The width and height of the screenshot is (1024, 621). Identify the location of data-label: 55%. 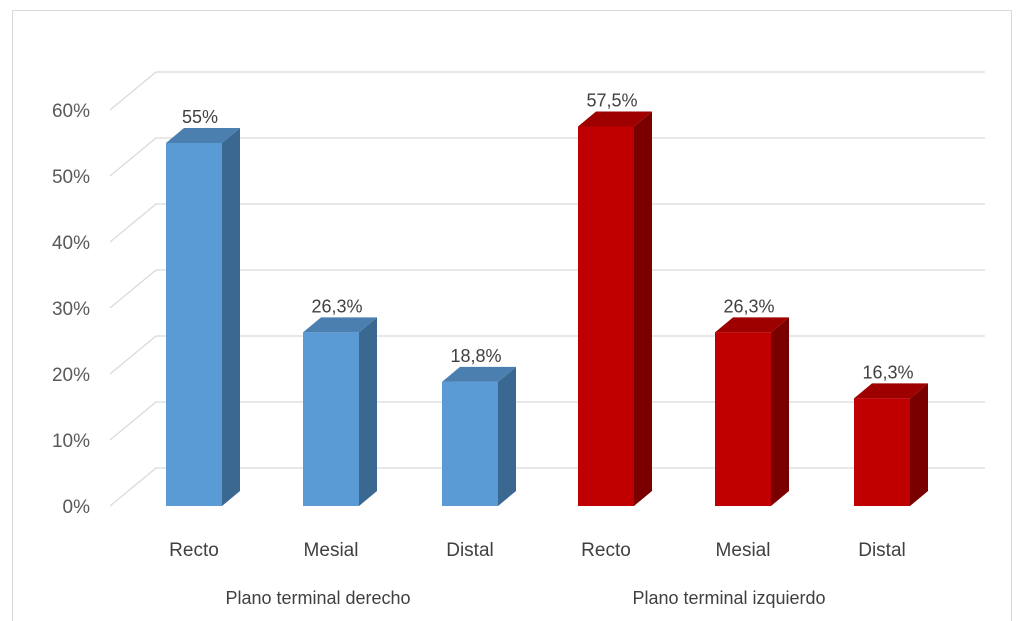
(200, 117).